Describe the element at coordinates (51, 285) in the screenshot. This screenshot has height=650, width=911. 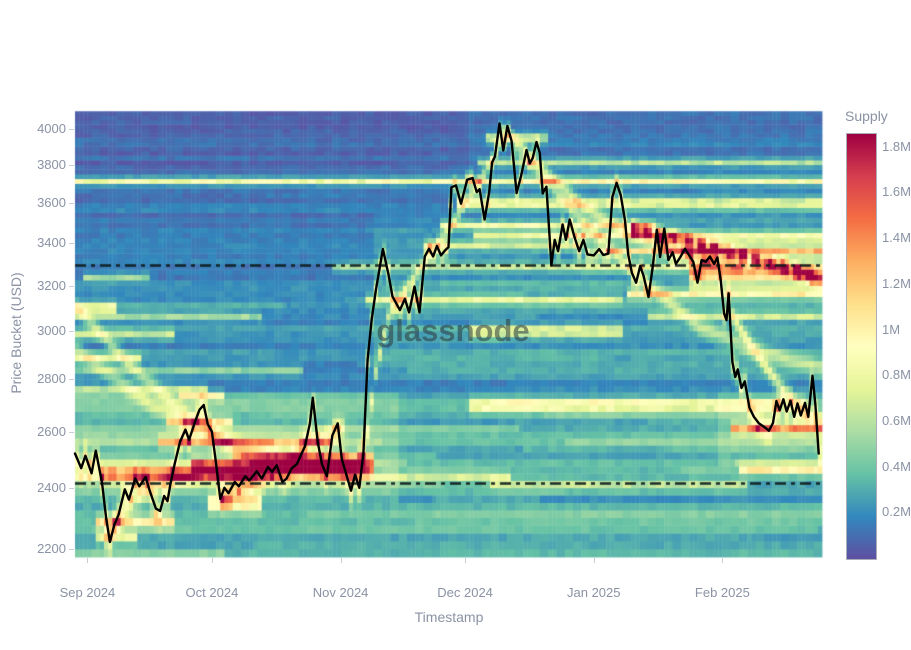
I see `y-tick-label: 3200` at that location.